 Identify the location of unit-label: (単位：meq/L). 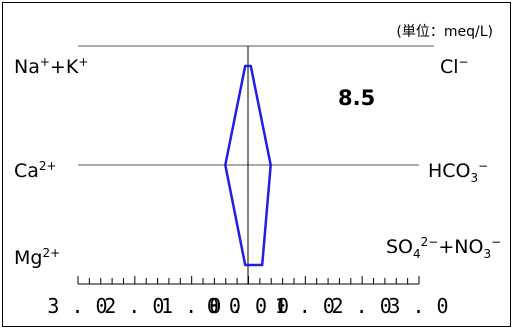
(444, 32).